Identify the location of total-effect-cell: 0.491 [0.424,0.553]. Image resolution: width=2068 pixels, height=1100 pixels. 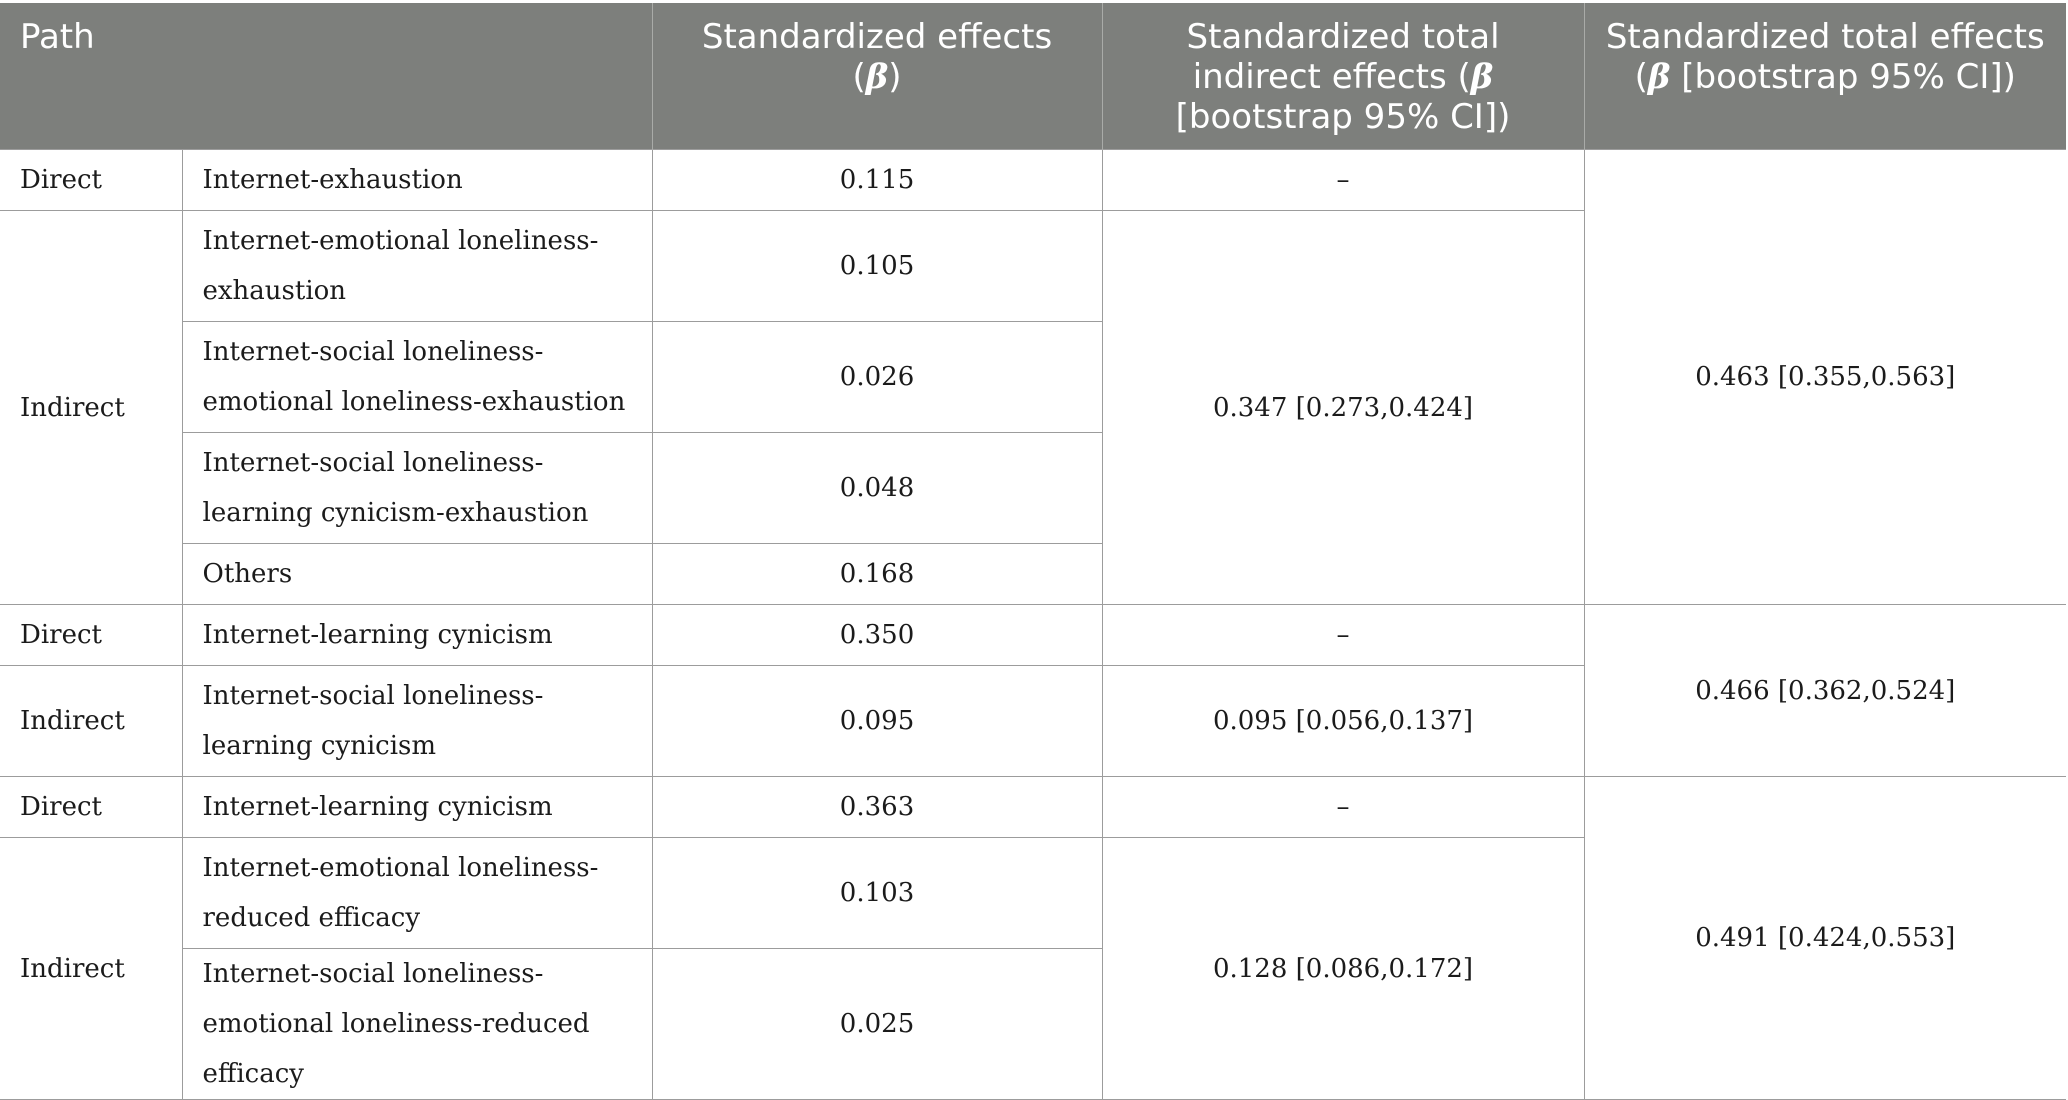
(1825, 938).